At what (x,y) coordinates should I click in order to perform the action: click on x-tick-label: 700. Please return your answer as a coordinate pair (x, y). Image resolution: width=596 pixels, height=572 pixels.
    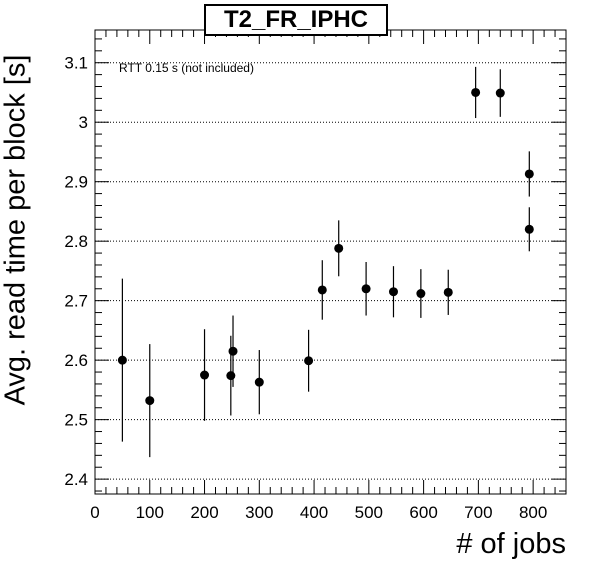
    Looking at the image, I should click on (478, 512).